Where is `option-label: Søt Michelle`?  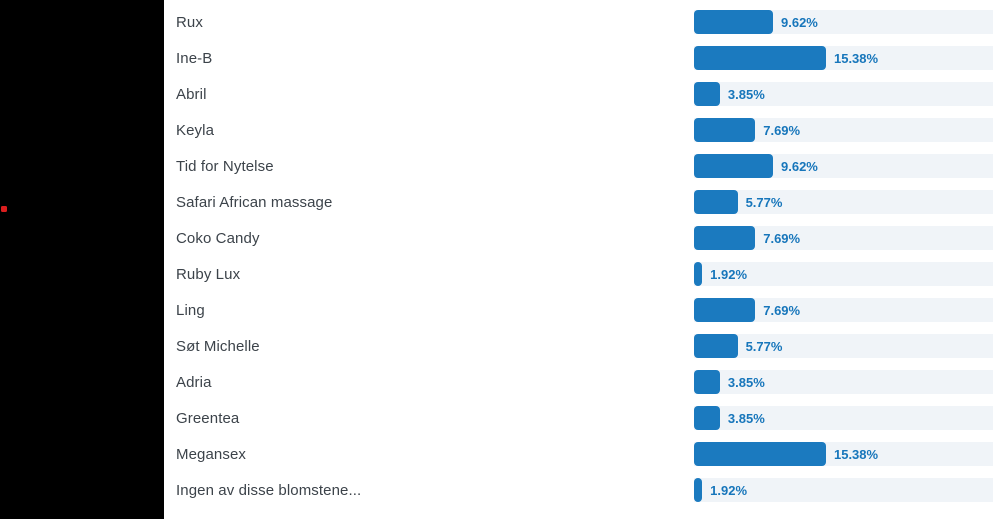
option-label: Søt Michelle is located at coordinates (218, 346).